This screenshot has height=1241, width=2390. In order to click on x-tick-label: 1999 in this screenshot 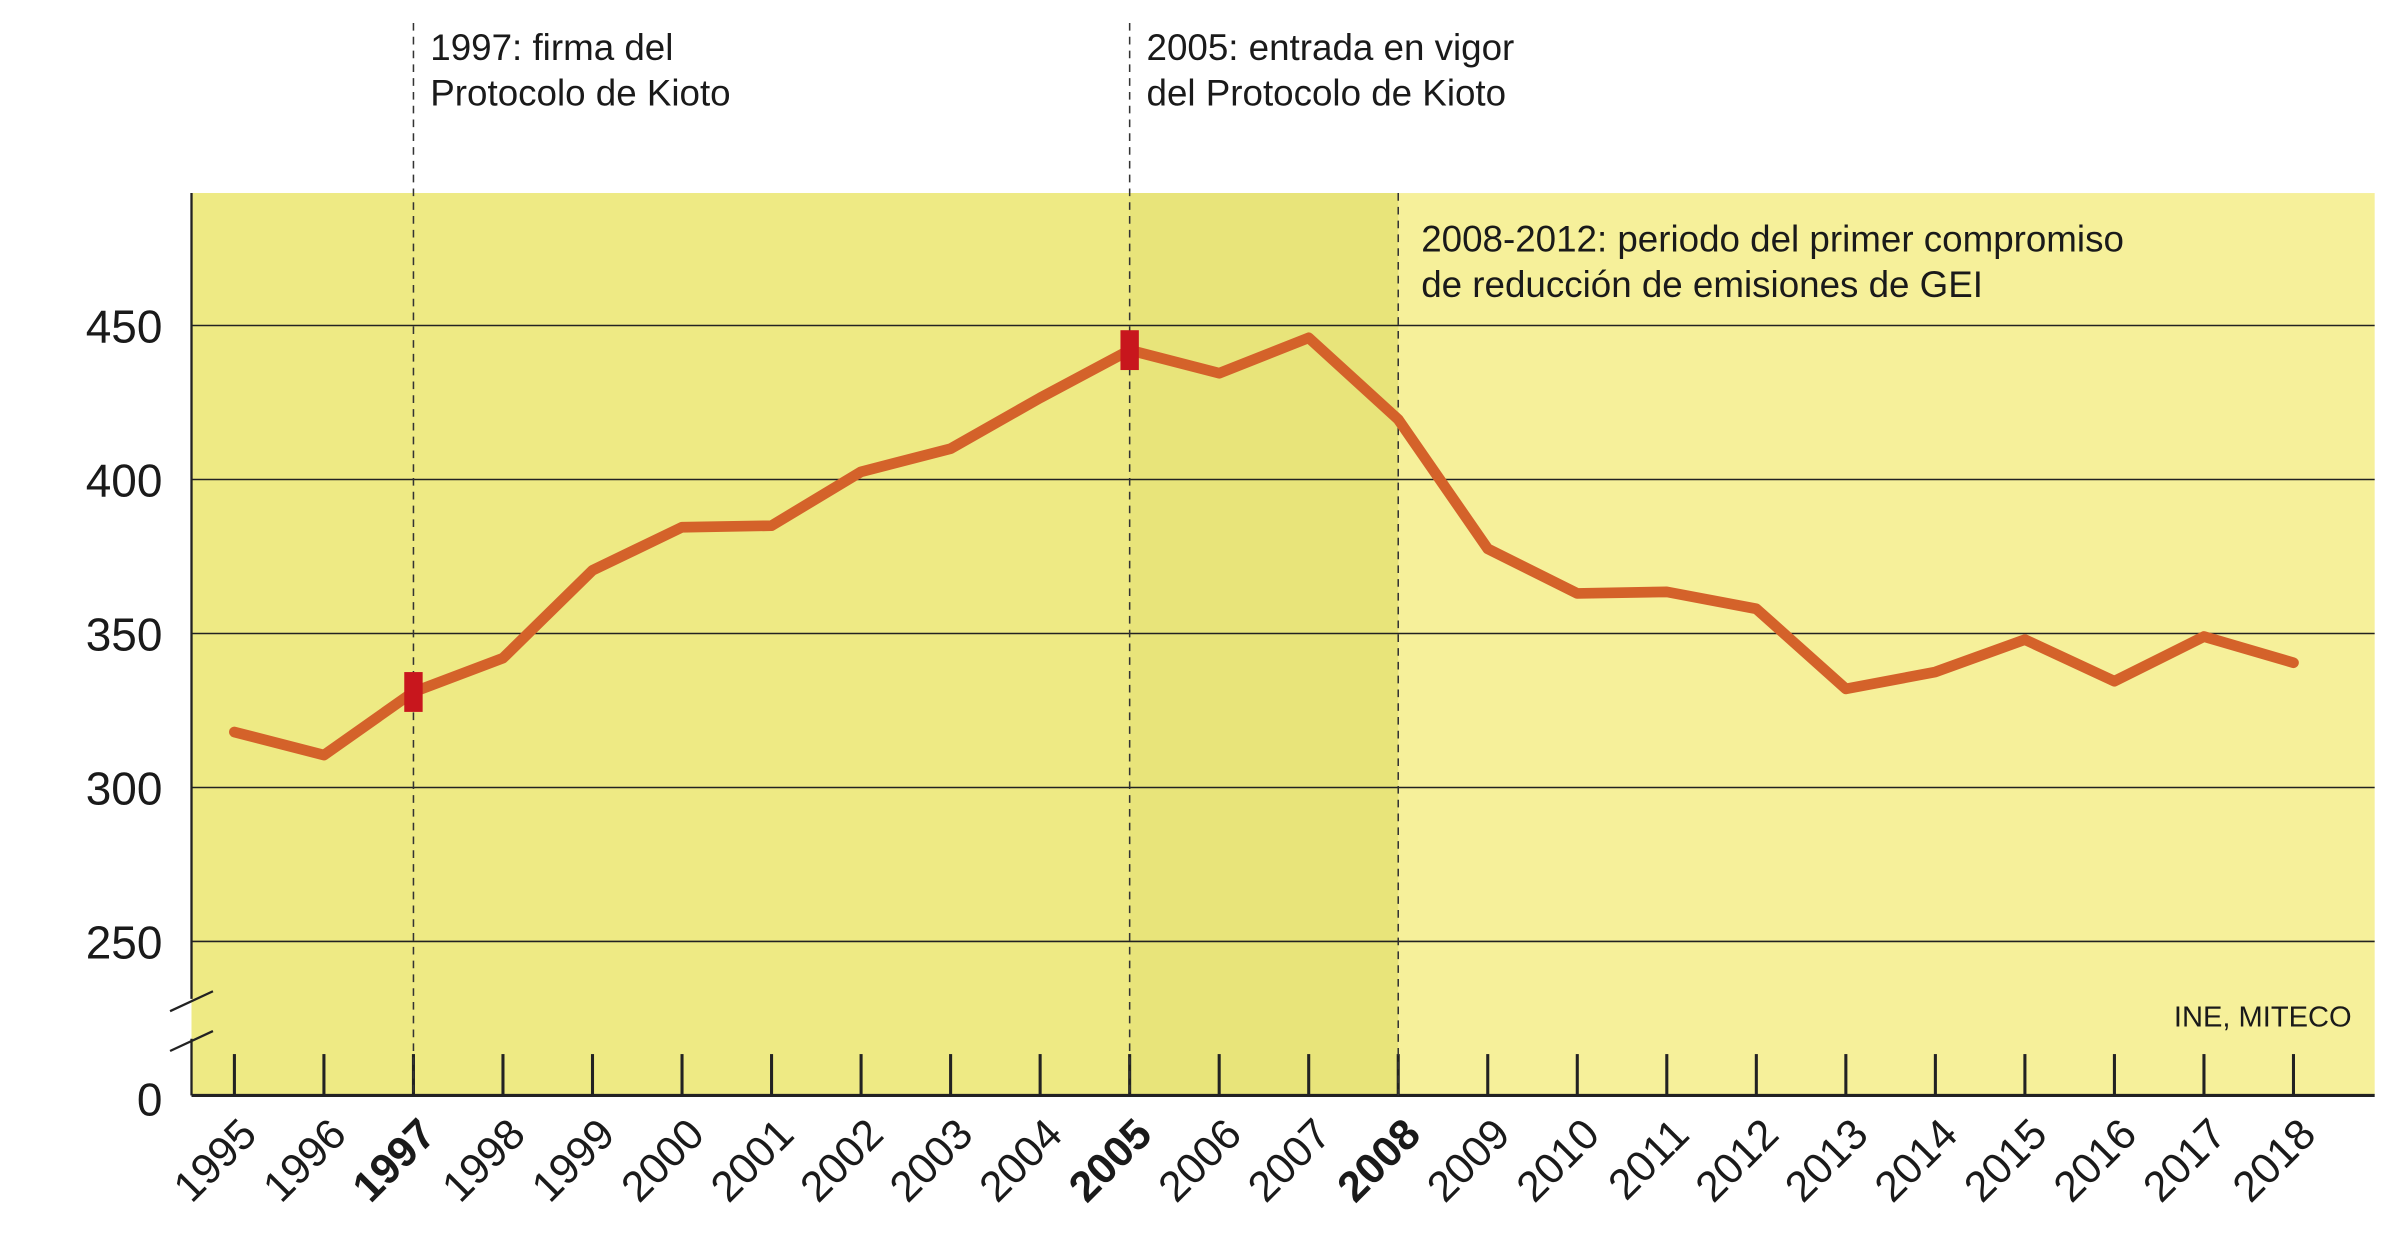, I will do `click(573, 1160)`.